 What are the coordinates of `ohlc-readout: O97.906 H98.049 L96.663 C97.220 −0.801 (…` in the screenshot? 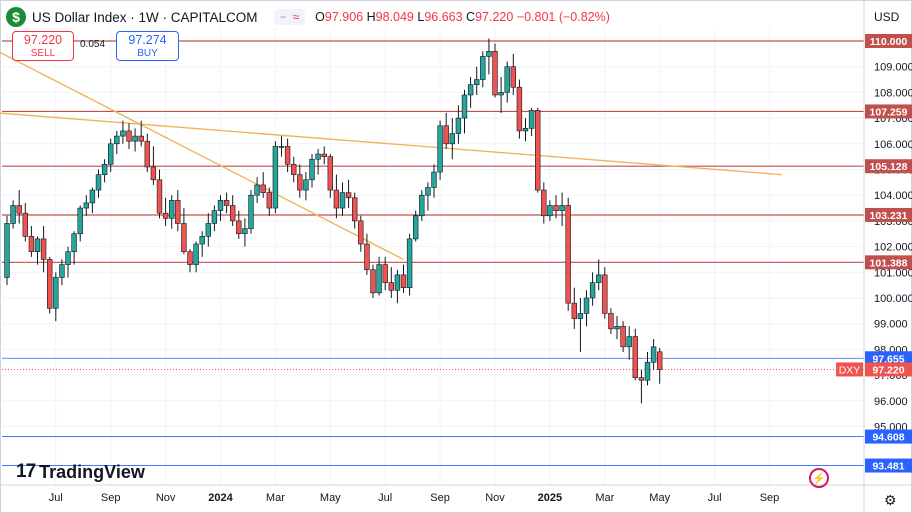 It's located at (462, 17).